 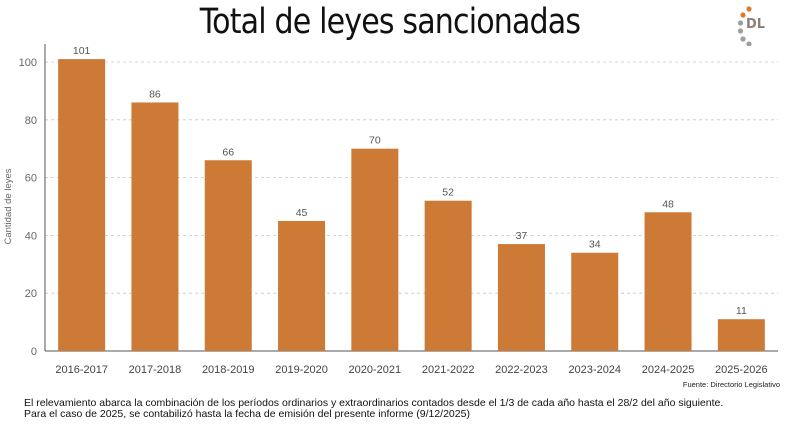 What do you see at coordinates (595, 245) in the screenshot?
I see `data-label: 34` at bounding box center [595, 245].